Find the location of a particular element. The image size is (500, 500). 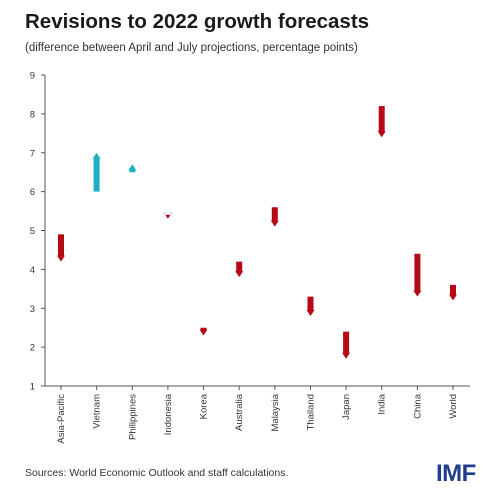

y-tick-label: 3 is located at coordinates (32, 309).